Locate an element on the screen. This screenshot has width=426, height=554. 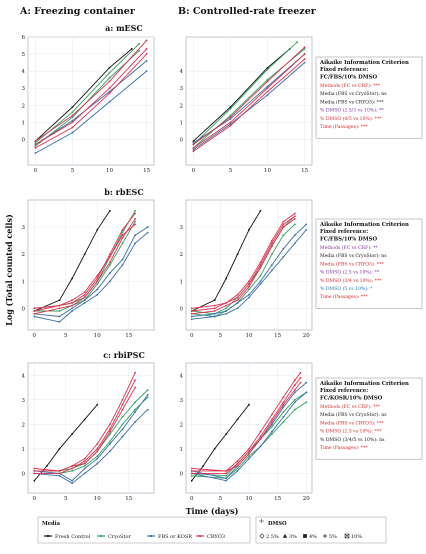
aic-line: Time (Passages): *** is located at coordinates (344, 126).